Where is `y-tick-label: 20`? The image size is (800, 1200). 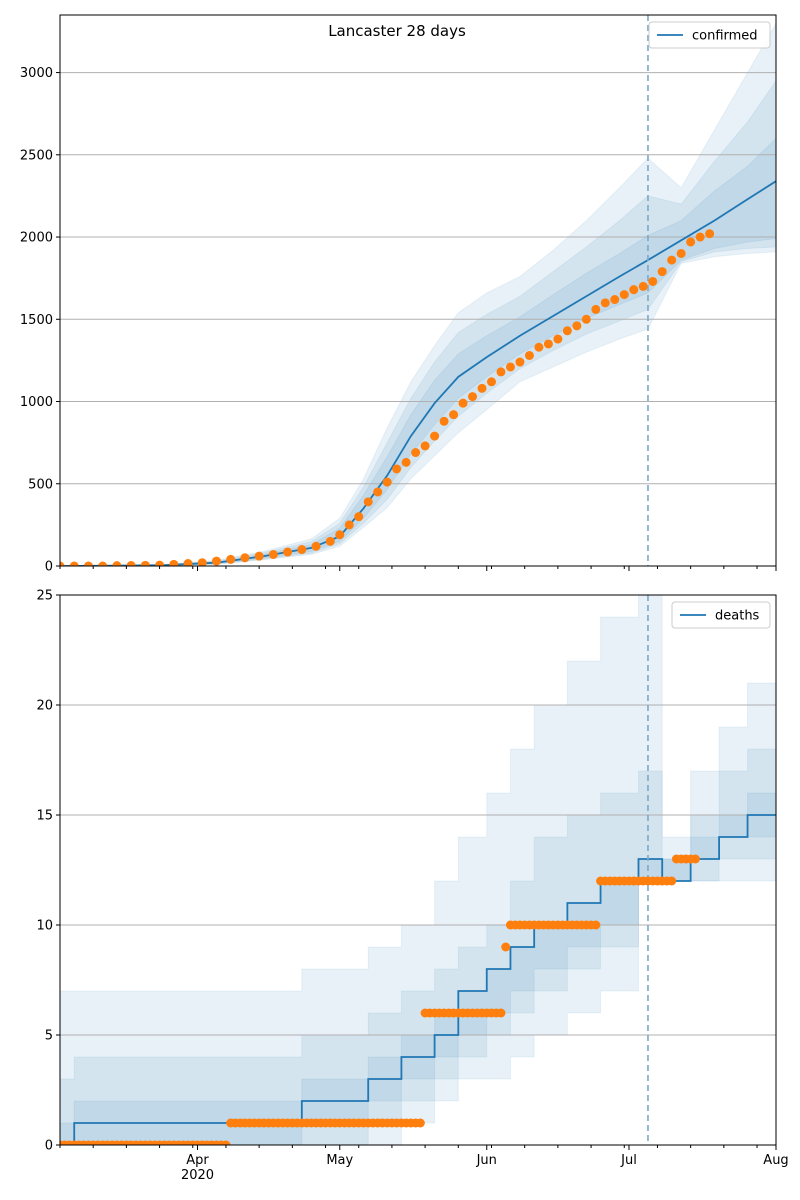 y-tick-label: 20 is located at coordinates (44, 706).